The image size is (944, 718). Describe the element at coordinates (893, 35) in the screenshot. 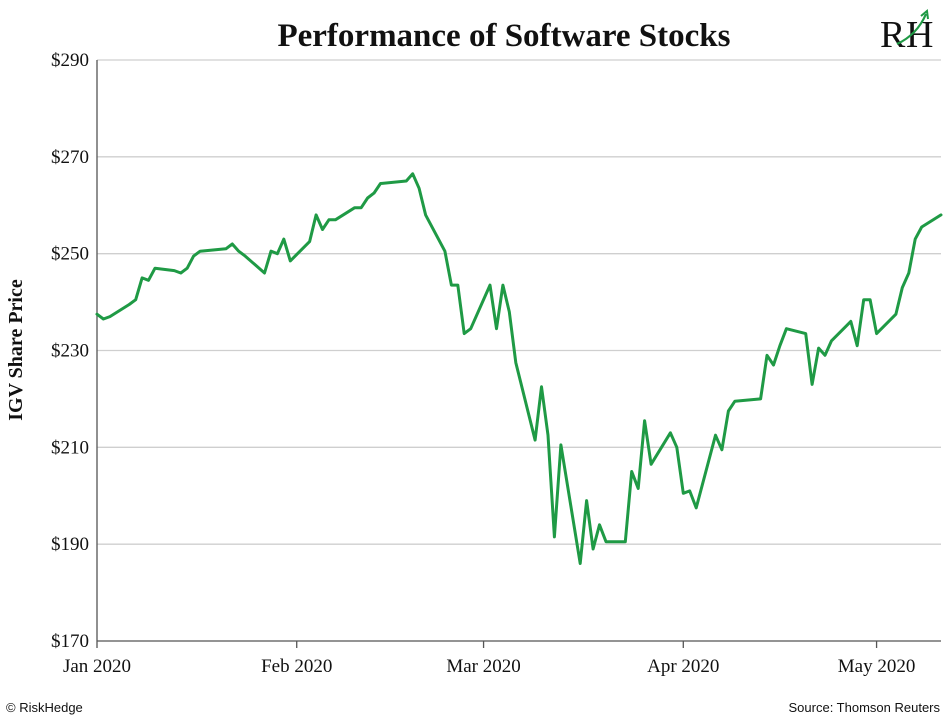

I see `svg-text: R` at that location.